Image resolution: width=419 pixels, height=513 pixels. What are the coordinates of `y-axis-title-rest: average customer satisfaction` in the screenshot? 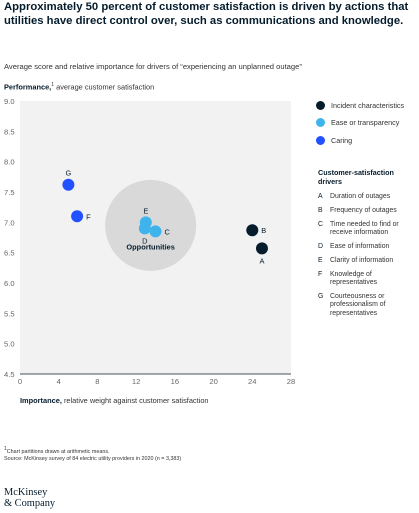 It's located at (104, 87).